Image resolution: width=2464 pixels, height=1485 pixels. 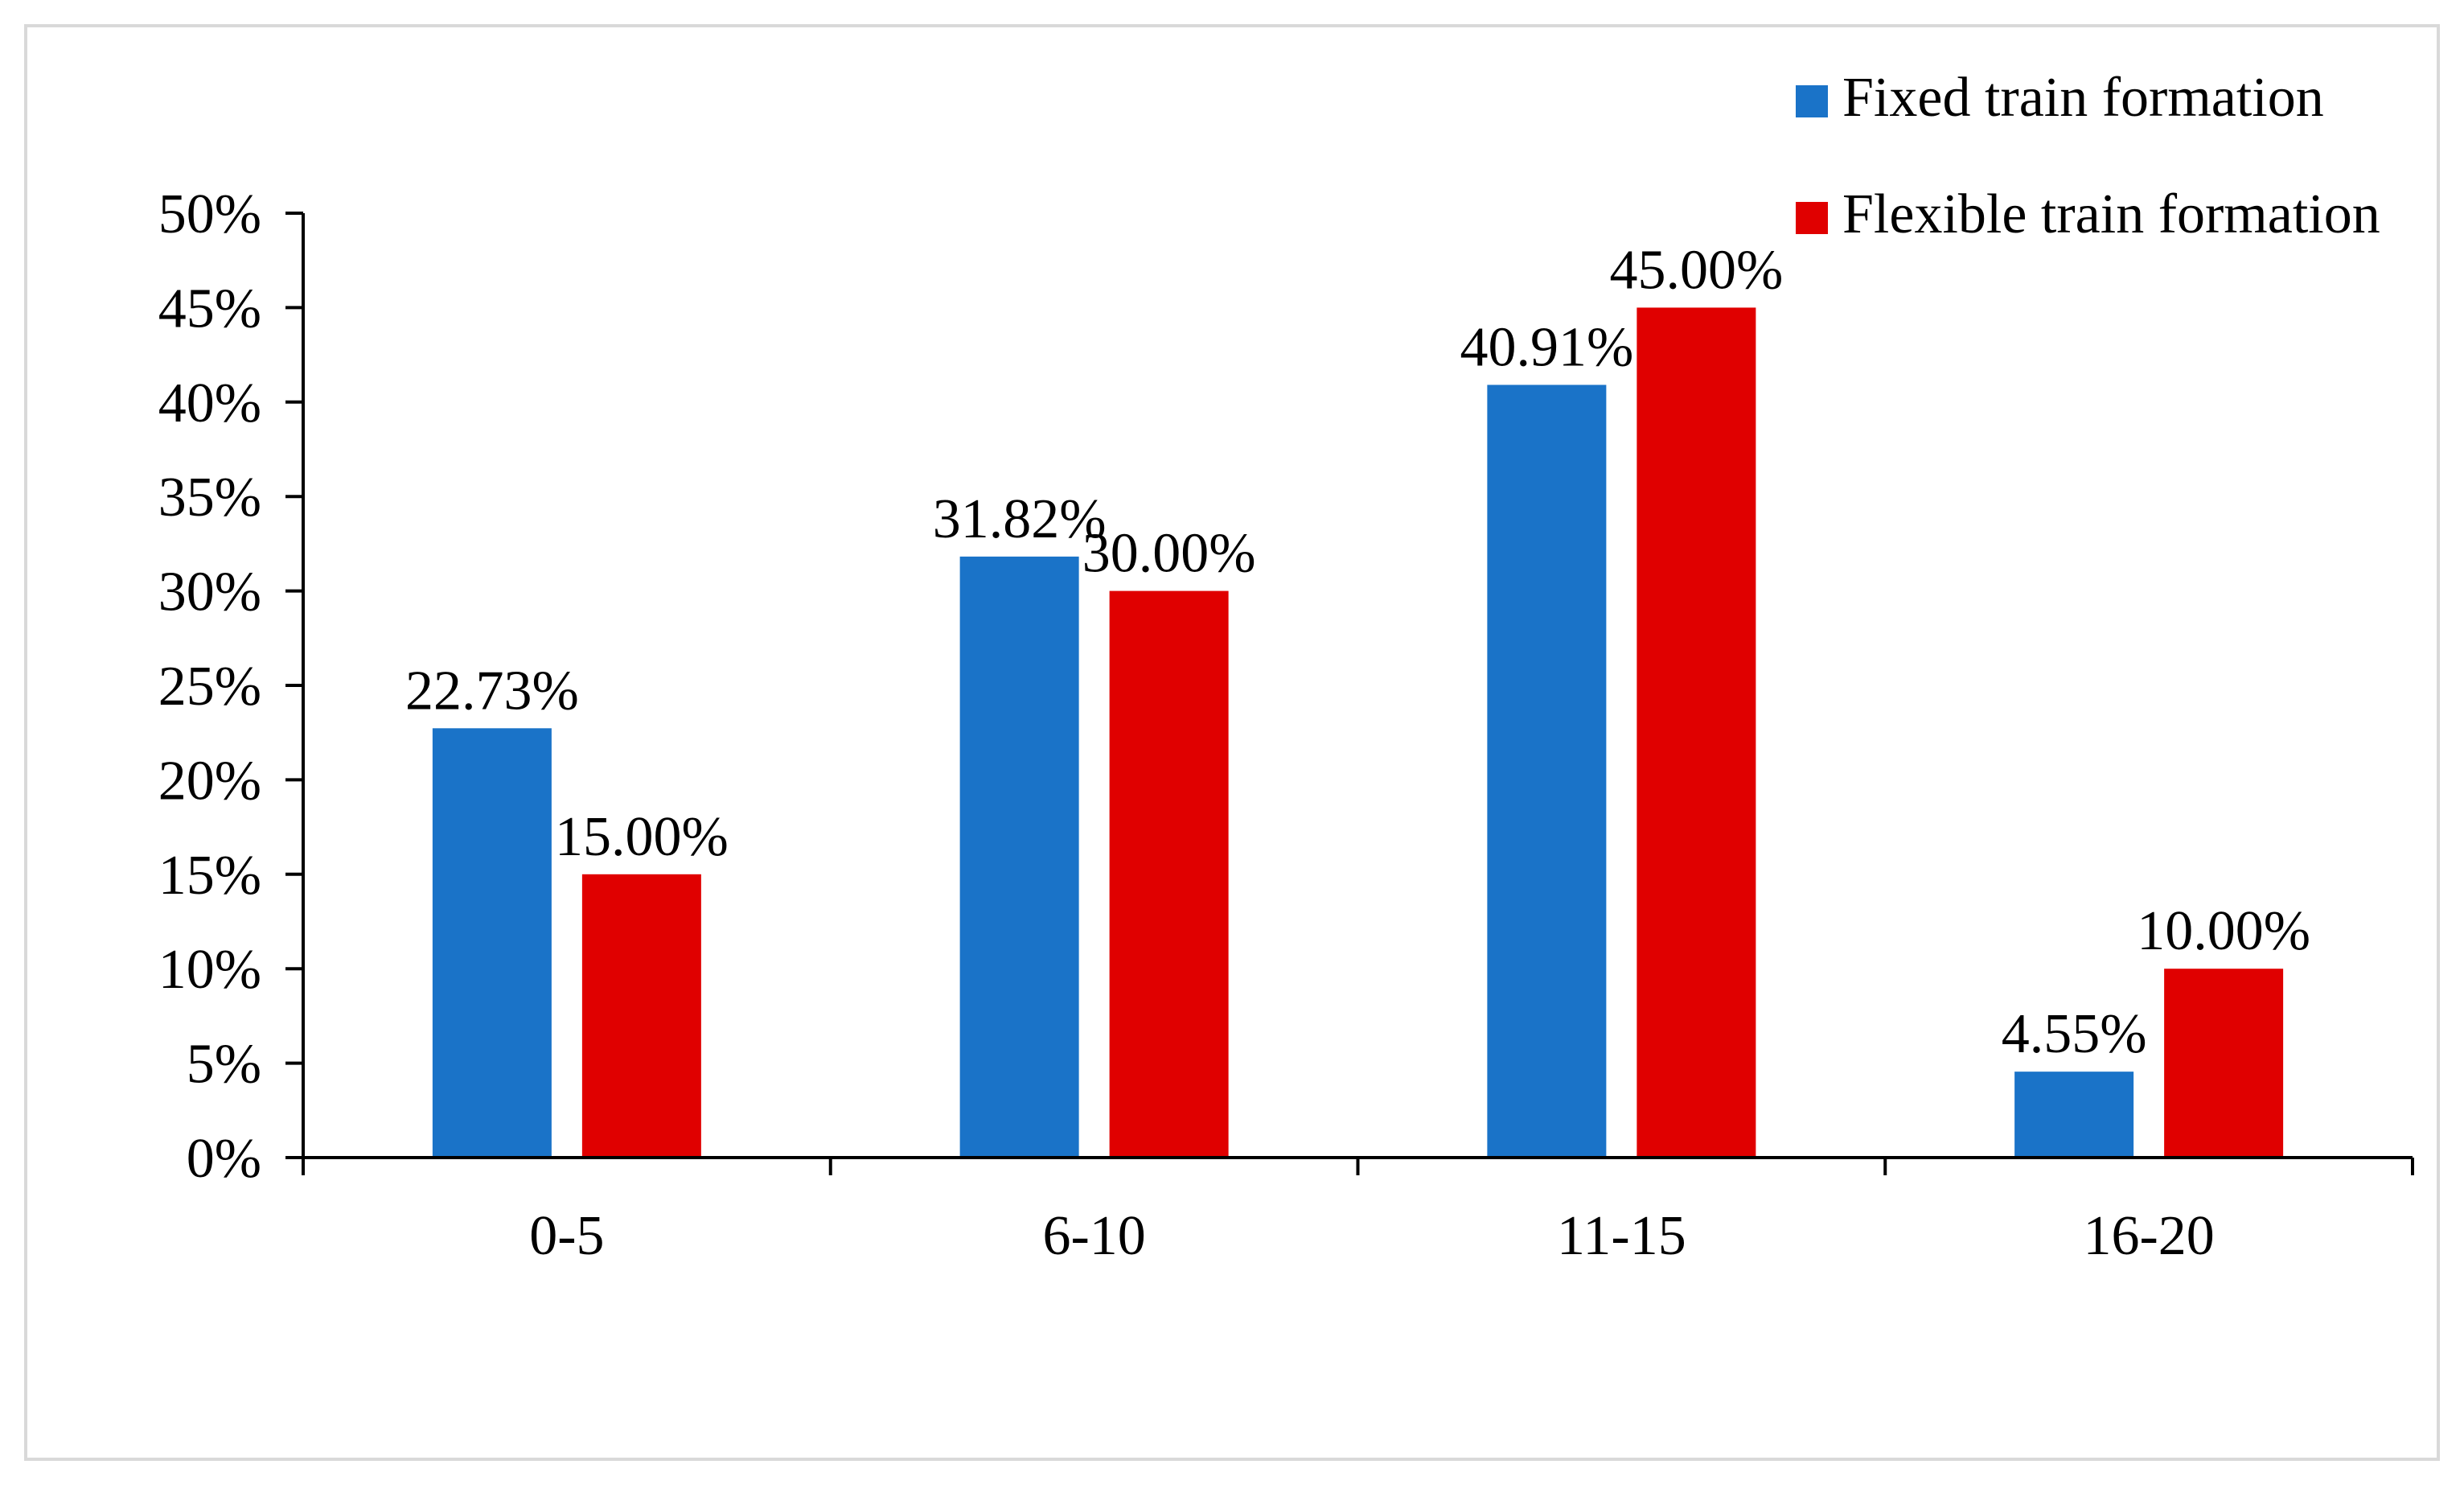 What do you see at coordinates (566, 1236) in the screenshot?
I see `x-tick-label: 0-5` at bounding box center [566, 1236].